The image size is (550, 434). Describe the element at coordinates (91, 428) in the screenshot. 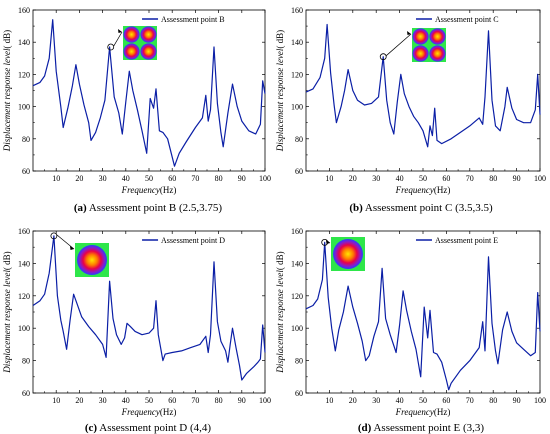

I see `panel-caption-letter: (c)` at that location.